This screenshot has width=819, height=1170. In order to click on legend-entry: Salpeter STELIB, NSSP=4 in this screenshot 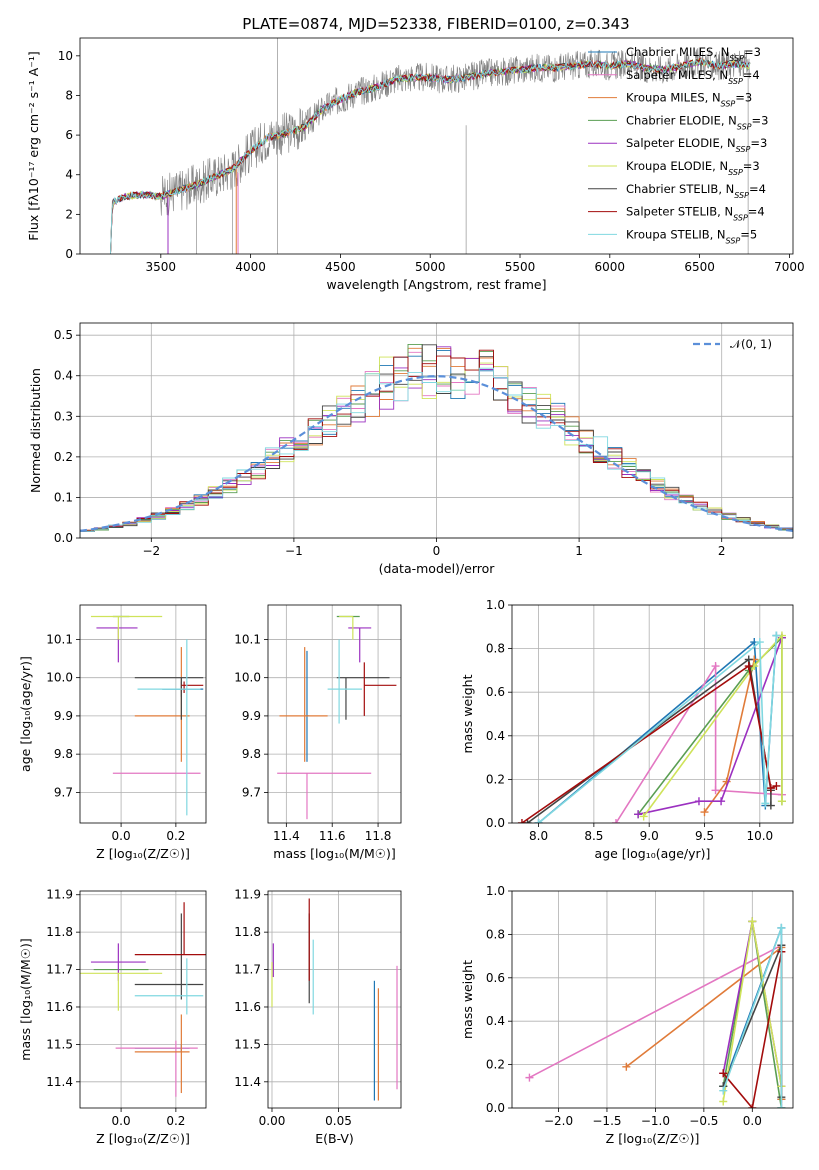, I will do `click(695, 214)`.